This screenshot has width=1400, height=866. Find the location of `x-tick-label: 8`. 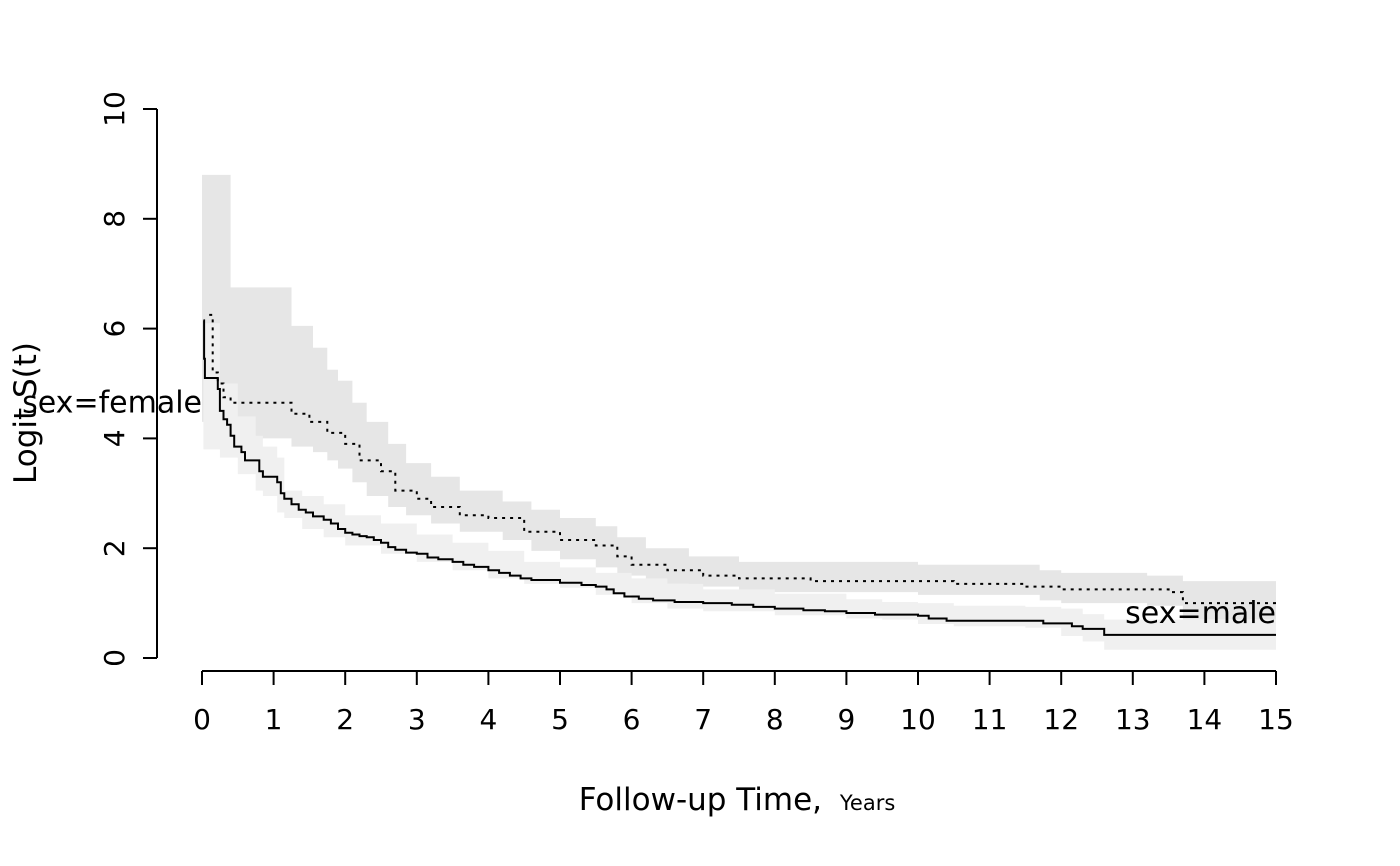

x-tick-label: 8 is located at coordinates (775, 719).